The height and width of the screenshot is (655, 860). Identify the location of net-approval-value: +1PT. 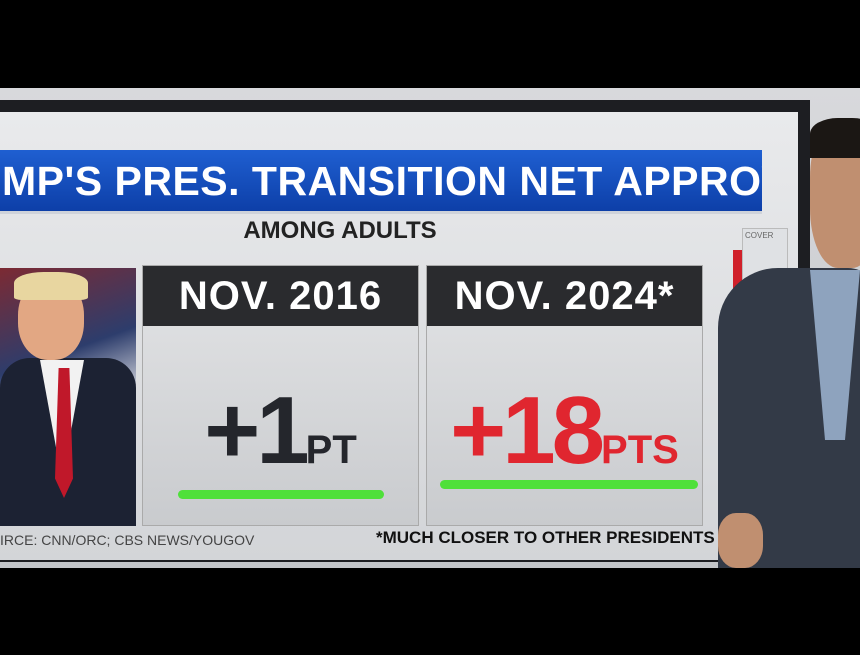
(280, 430).